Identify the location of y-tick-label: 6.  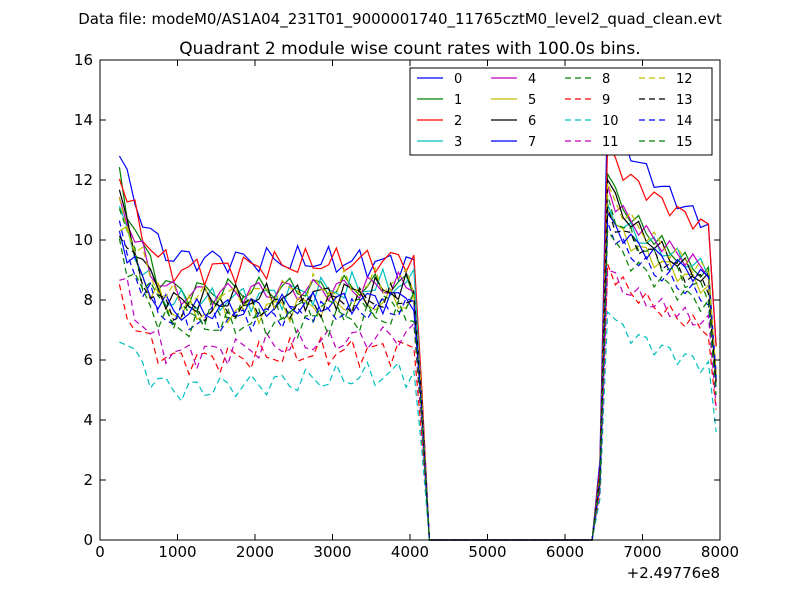
(88, 360).